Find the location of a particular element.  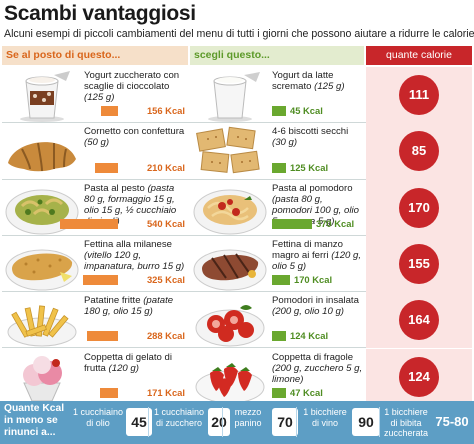

bottom-item: 1 cucchiaino di zucchero 20 is located at coordinates (192, 422).